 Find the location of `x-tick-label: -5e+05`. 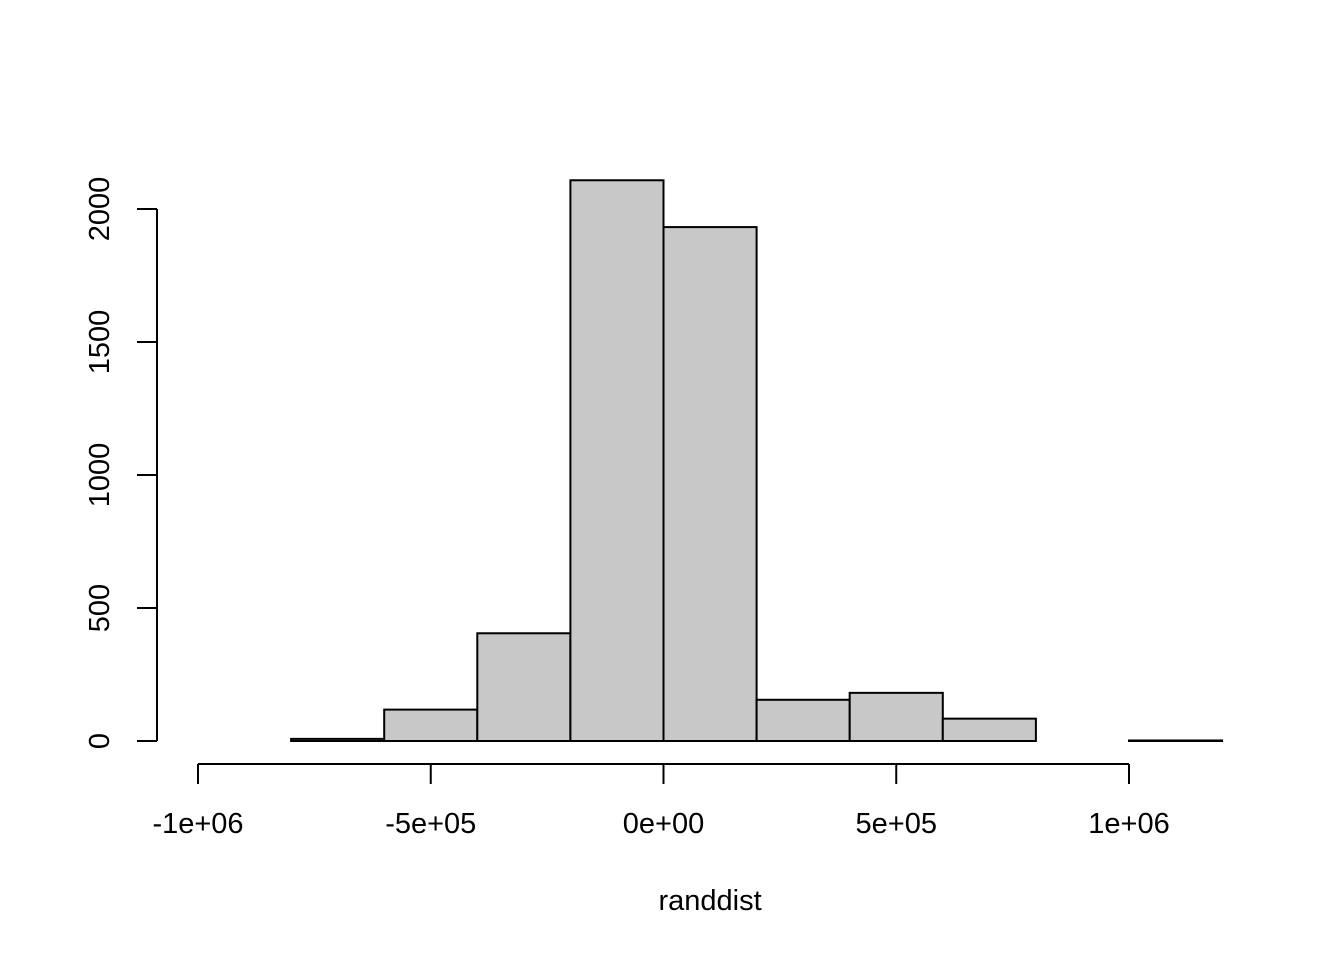

x-tick-label: -5e+05 is located at coordinates (430, 824).